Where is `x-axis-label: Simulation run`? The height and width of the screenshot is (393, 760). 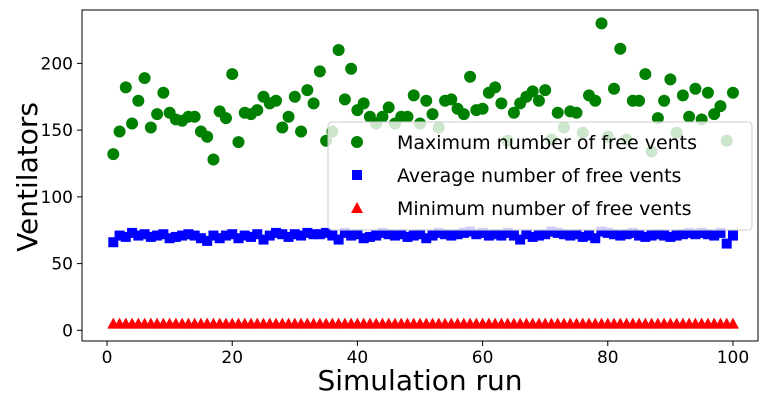 x-axis-label: Simulation run is located at coordinates (419, 378).